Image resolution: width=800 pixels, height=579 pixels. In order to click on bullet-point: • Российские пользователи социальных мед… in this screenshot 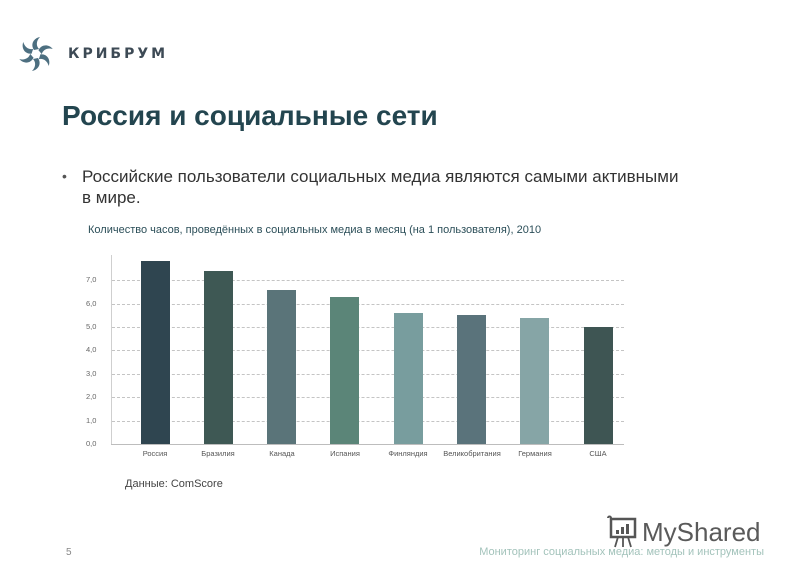, I will do `click(372, 187)`.